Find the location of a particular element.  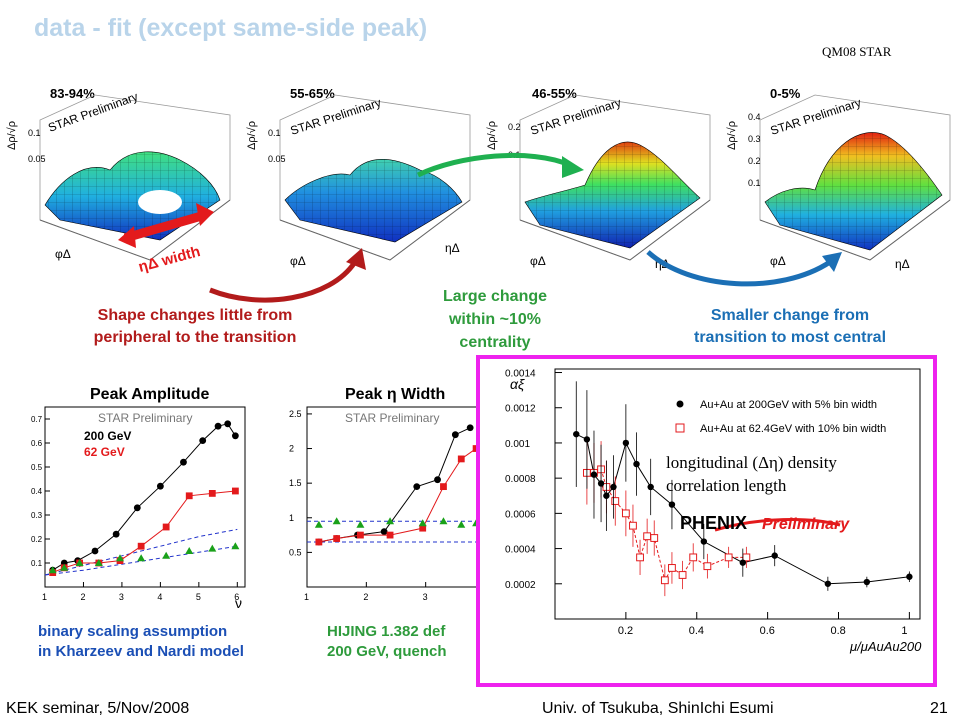

blue-arrow is located at coordinates (739, 268).